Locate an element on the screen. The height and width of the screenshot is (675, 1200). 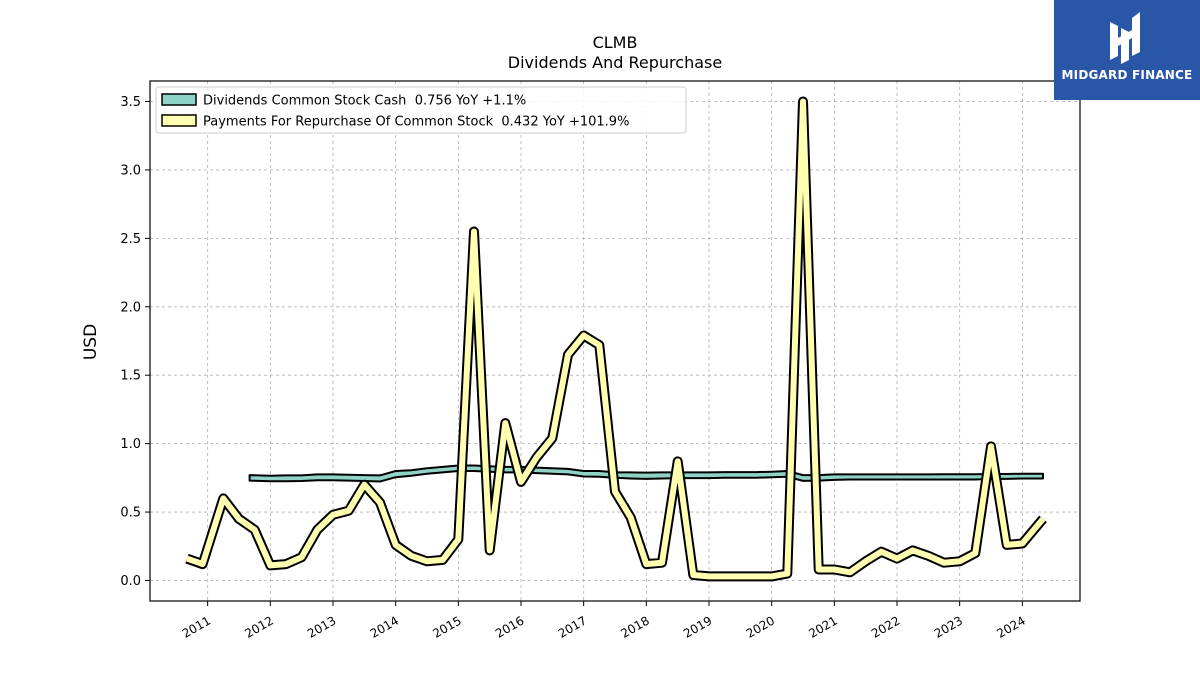
y-tick-label: 1.0 is located at coordinates (130, 444).